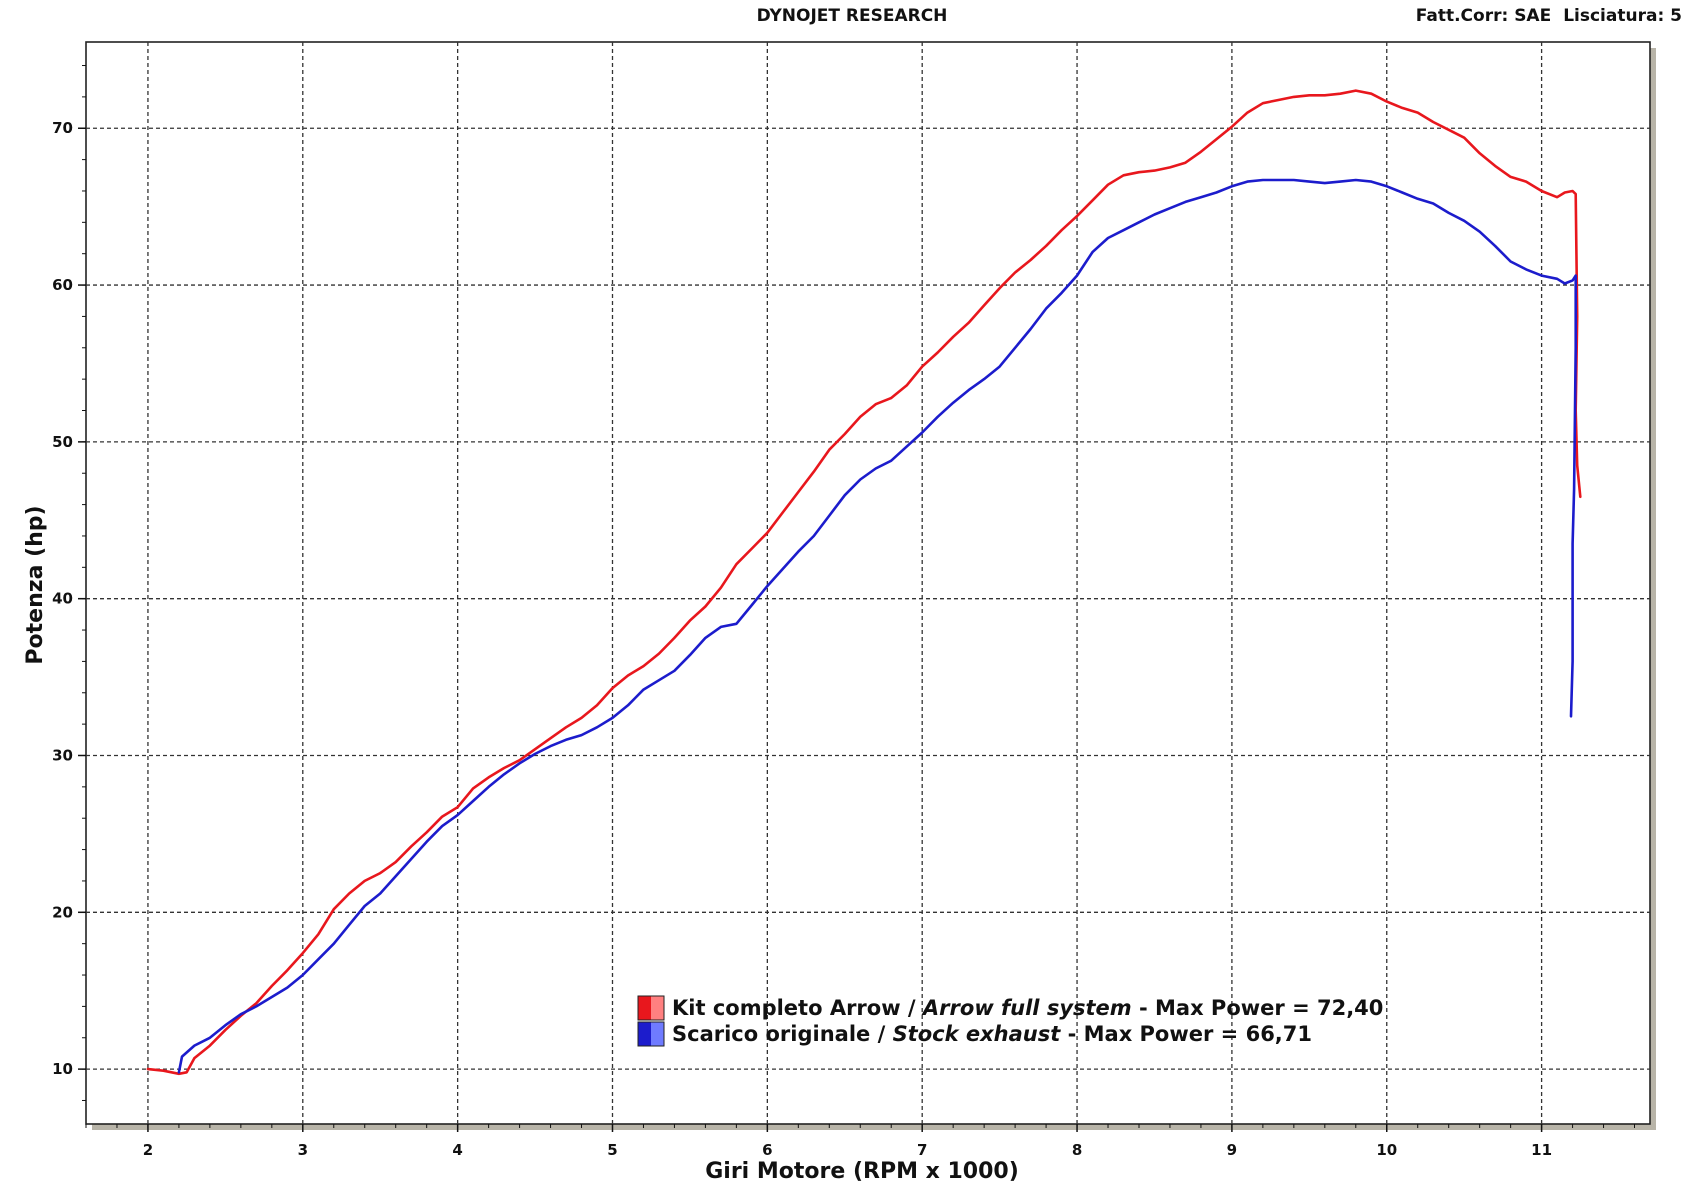  Describe the element at coordinates (852, 16) in the screenshot. I see `chart-header-title: DYNOJET RESEARCH` at that location.